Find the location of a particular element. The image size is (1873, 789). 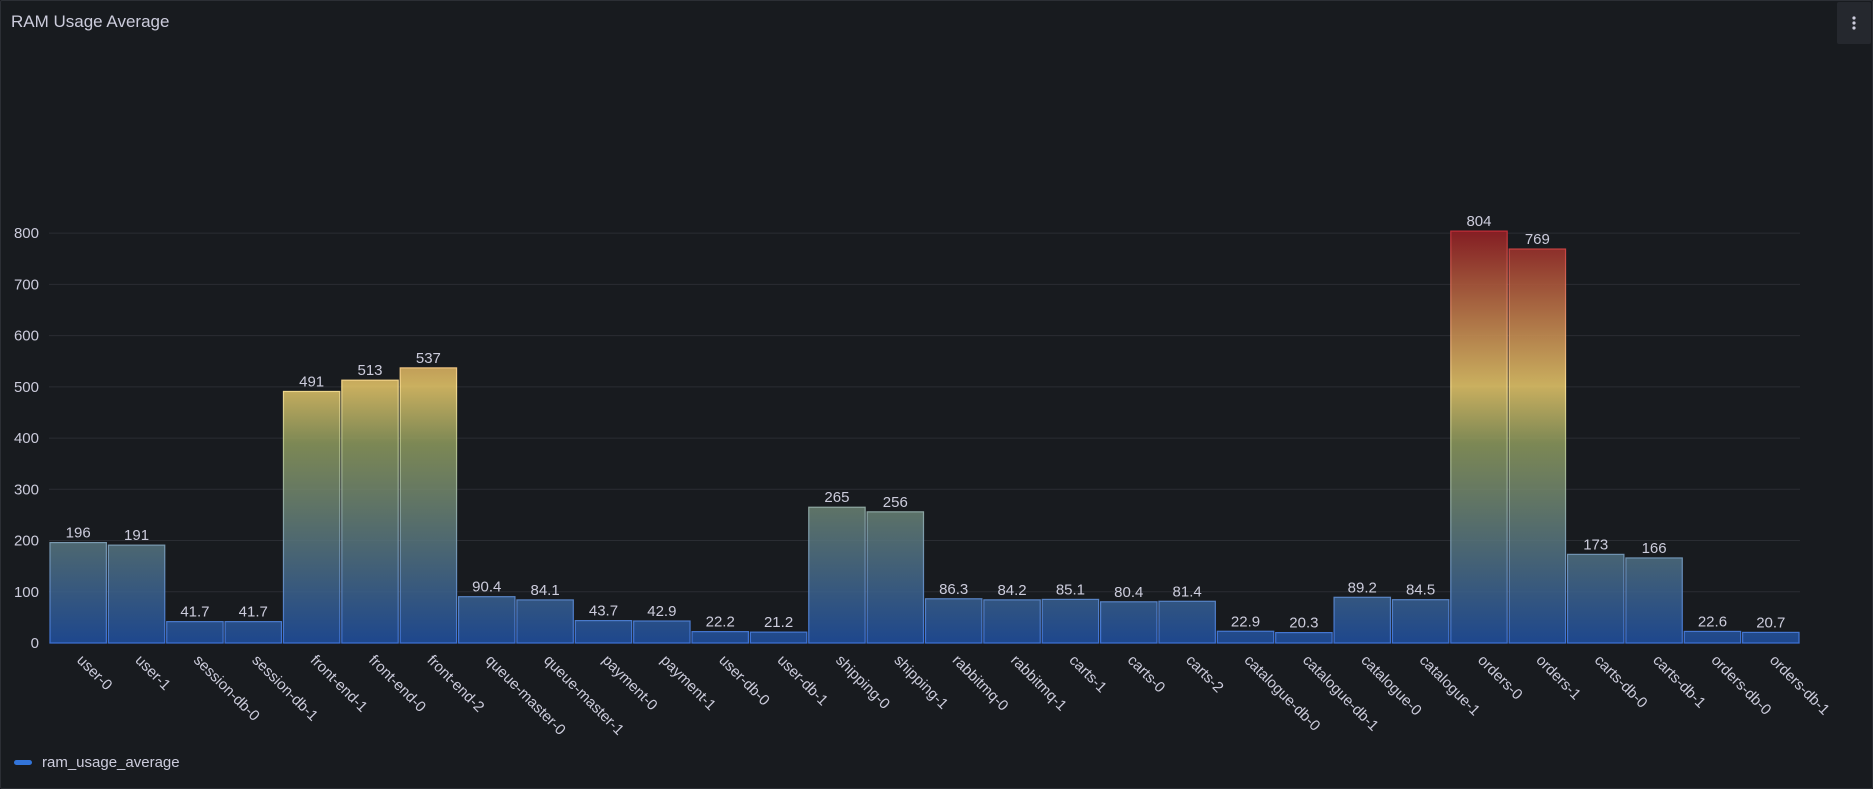

y-tick-label: 500 is located at coordinates (26, 387).